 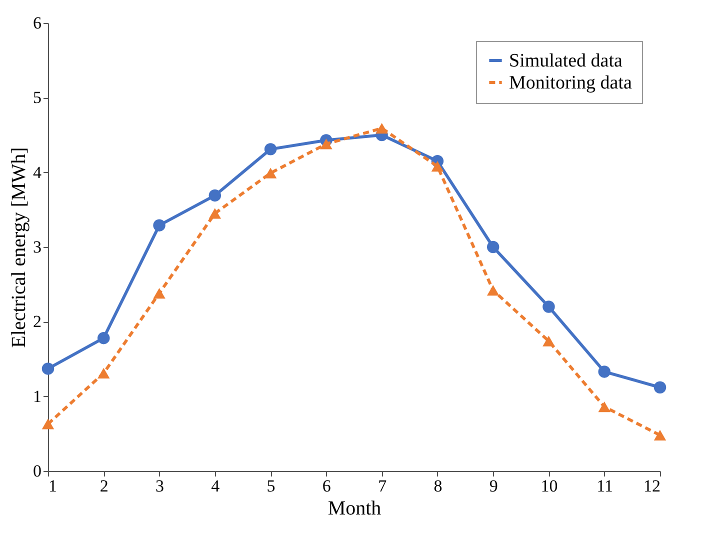 What do you see at coordinates (52, 486) in the screenshot?
I see `x-tick-label: 1` at bounding box center [52, 486].